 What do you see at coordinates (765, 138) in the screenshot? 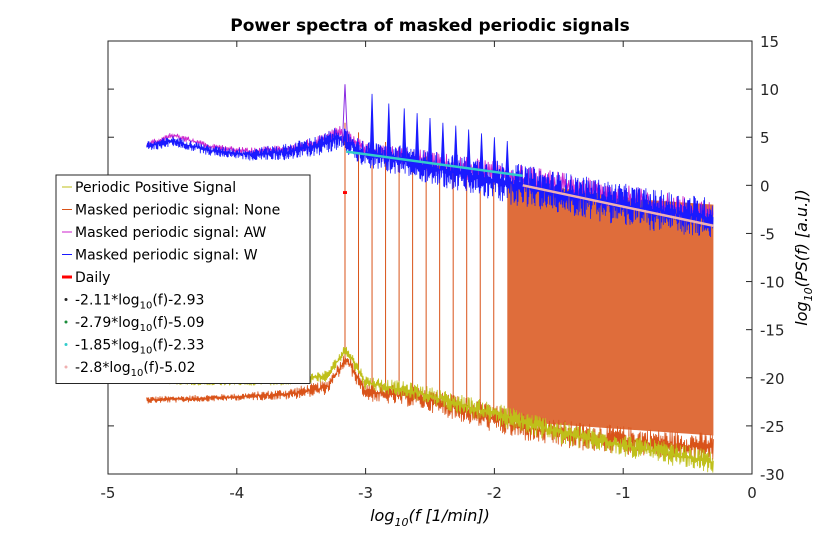
I see `y-tick-label: 5` at bounding box center [765, 138].